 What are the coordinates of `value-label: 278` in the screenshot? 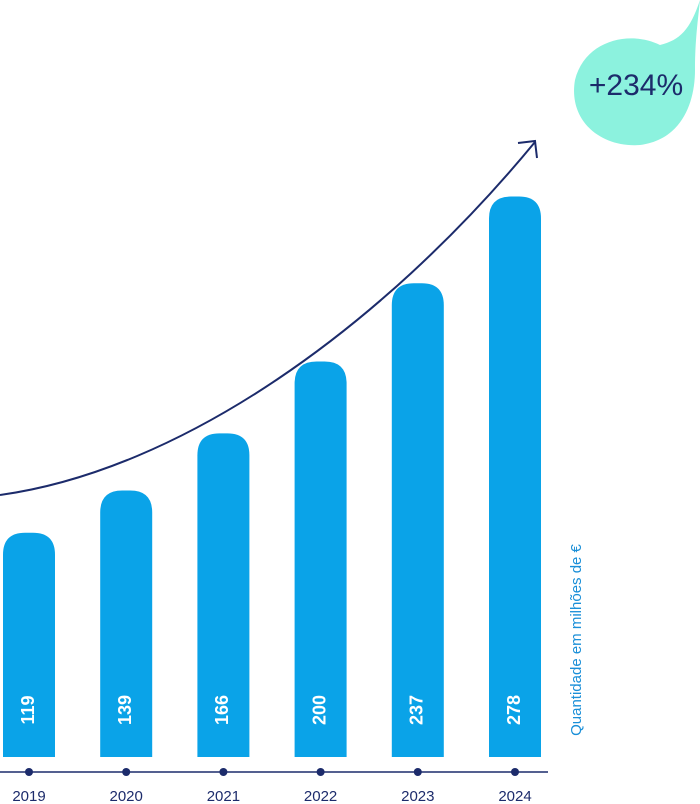 It's located at (514, 710).